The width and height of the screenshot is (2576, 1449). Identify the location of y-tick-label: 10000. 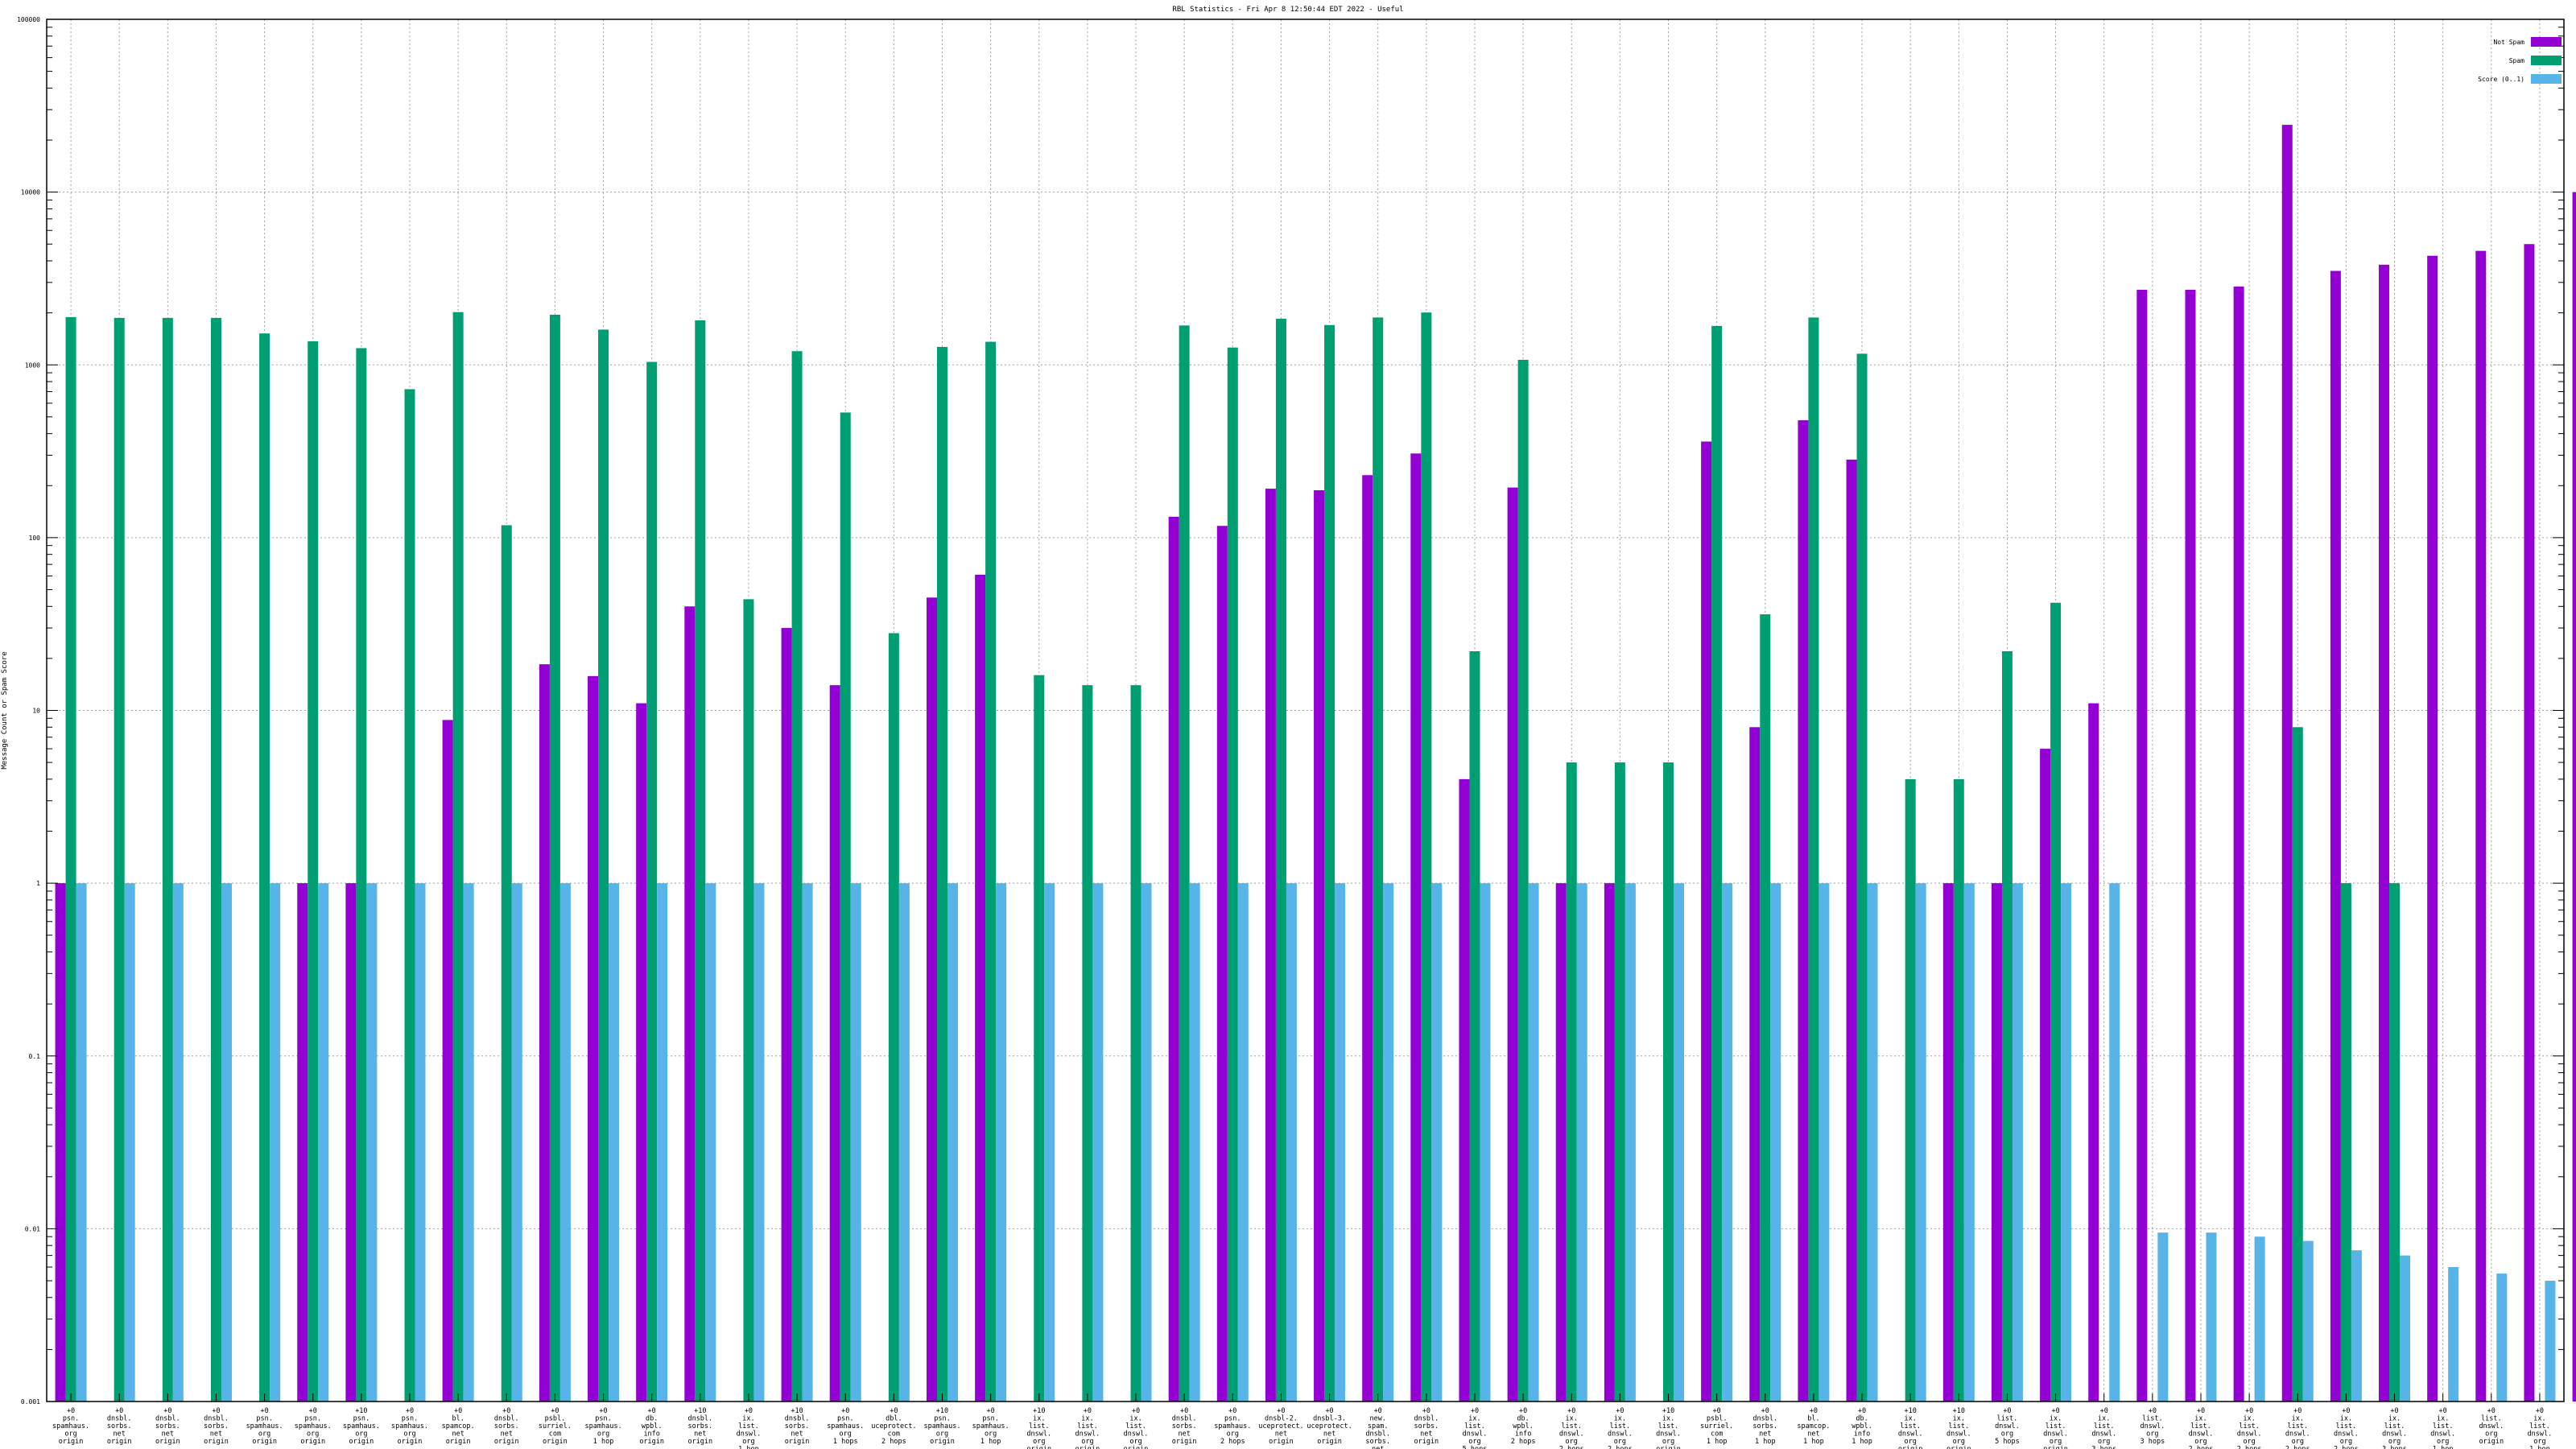
(30, 192).